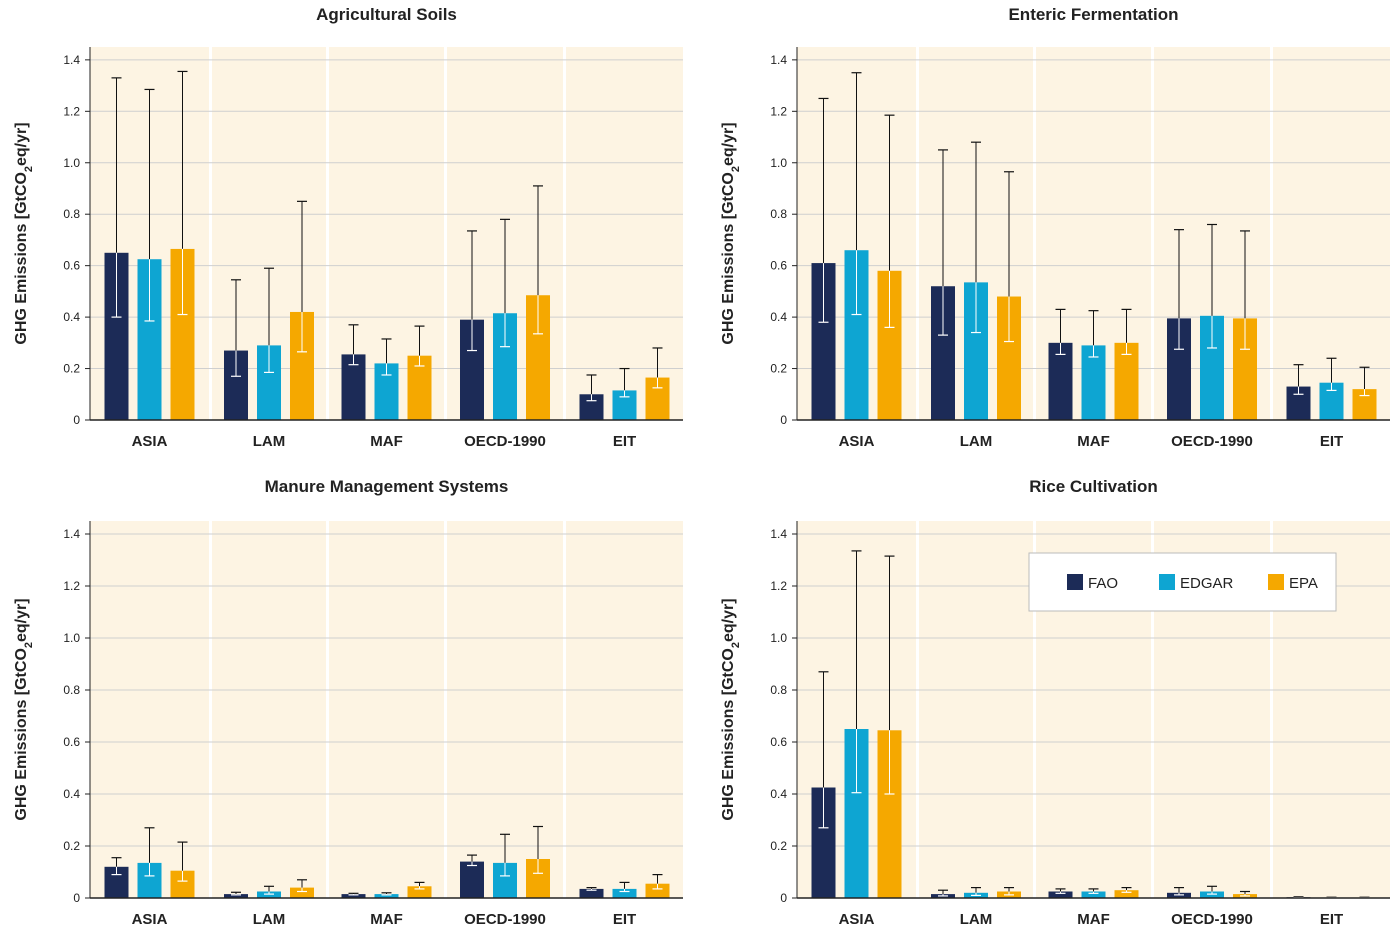  I want to click on legend-label: EPA, so click(1303, 583).